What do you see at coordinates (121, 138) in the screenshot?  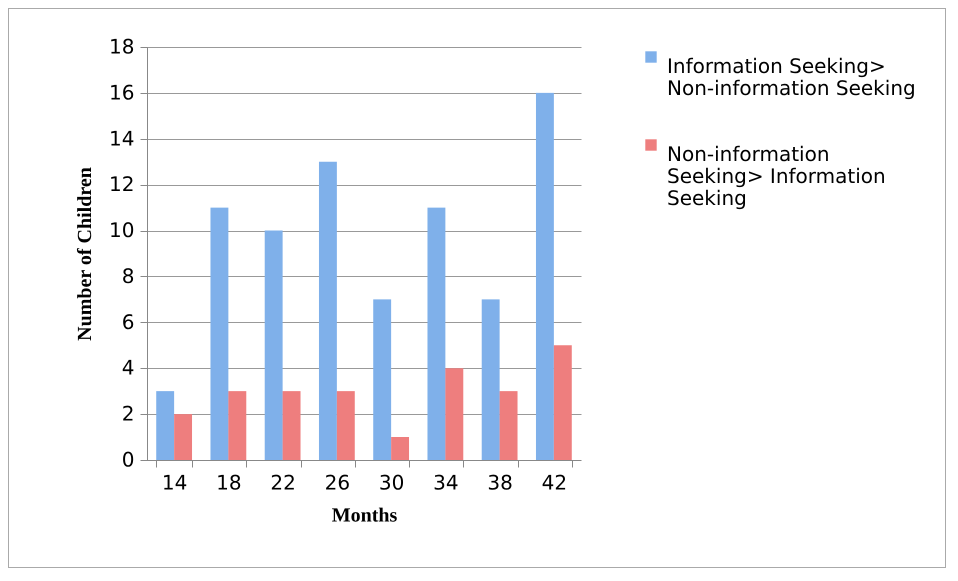 I see `y-tick-label: 14` at bounding box center [121, 138].